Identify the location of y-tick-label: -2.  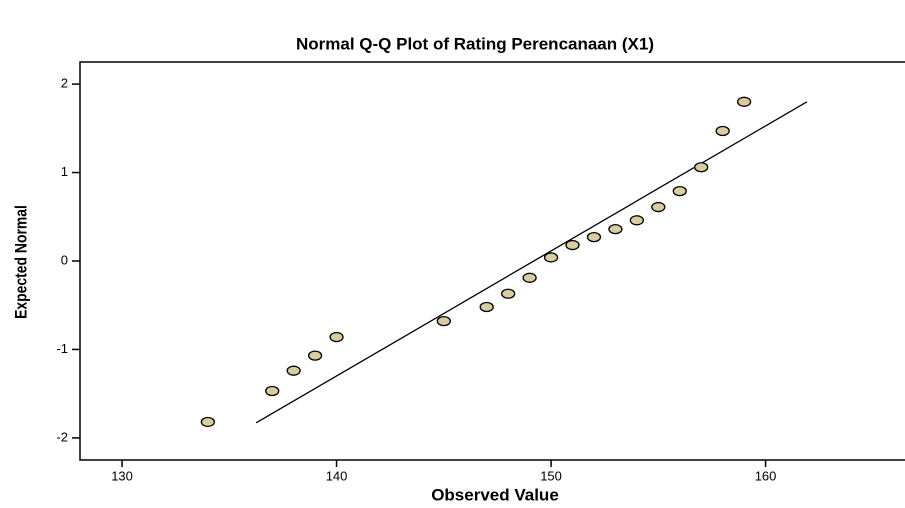
(62, 436).